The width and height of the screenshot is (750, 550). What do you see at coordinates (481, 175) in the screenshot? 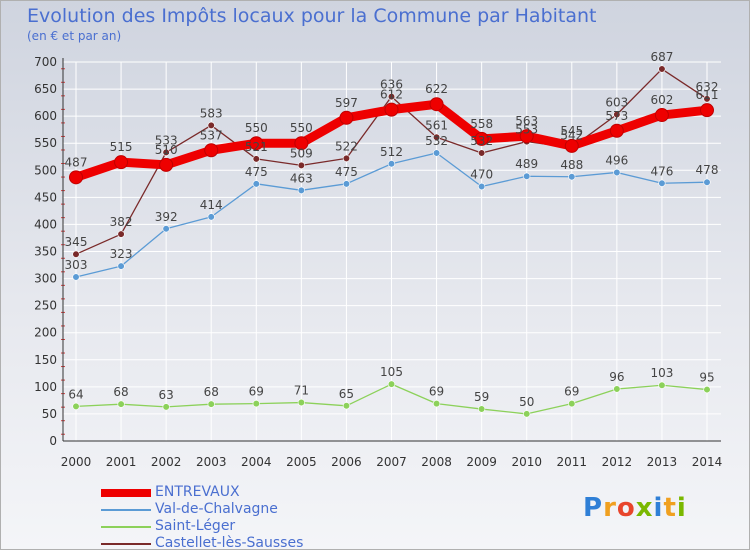
I see `data-label: 470` at bounding box center [481, 175].